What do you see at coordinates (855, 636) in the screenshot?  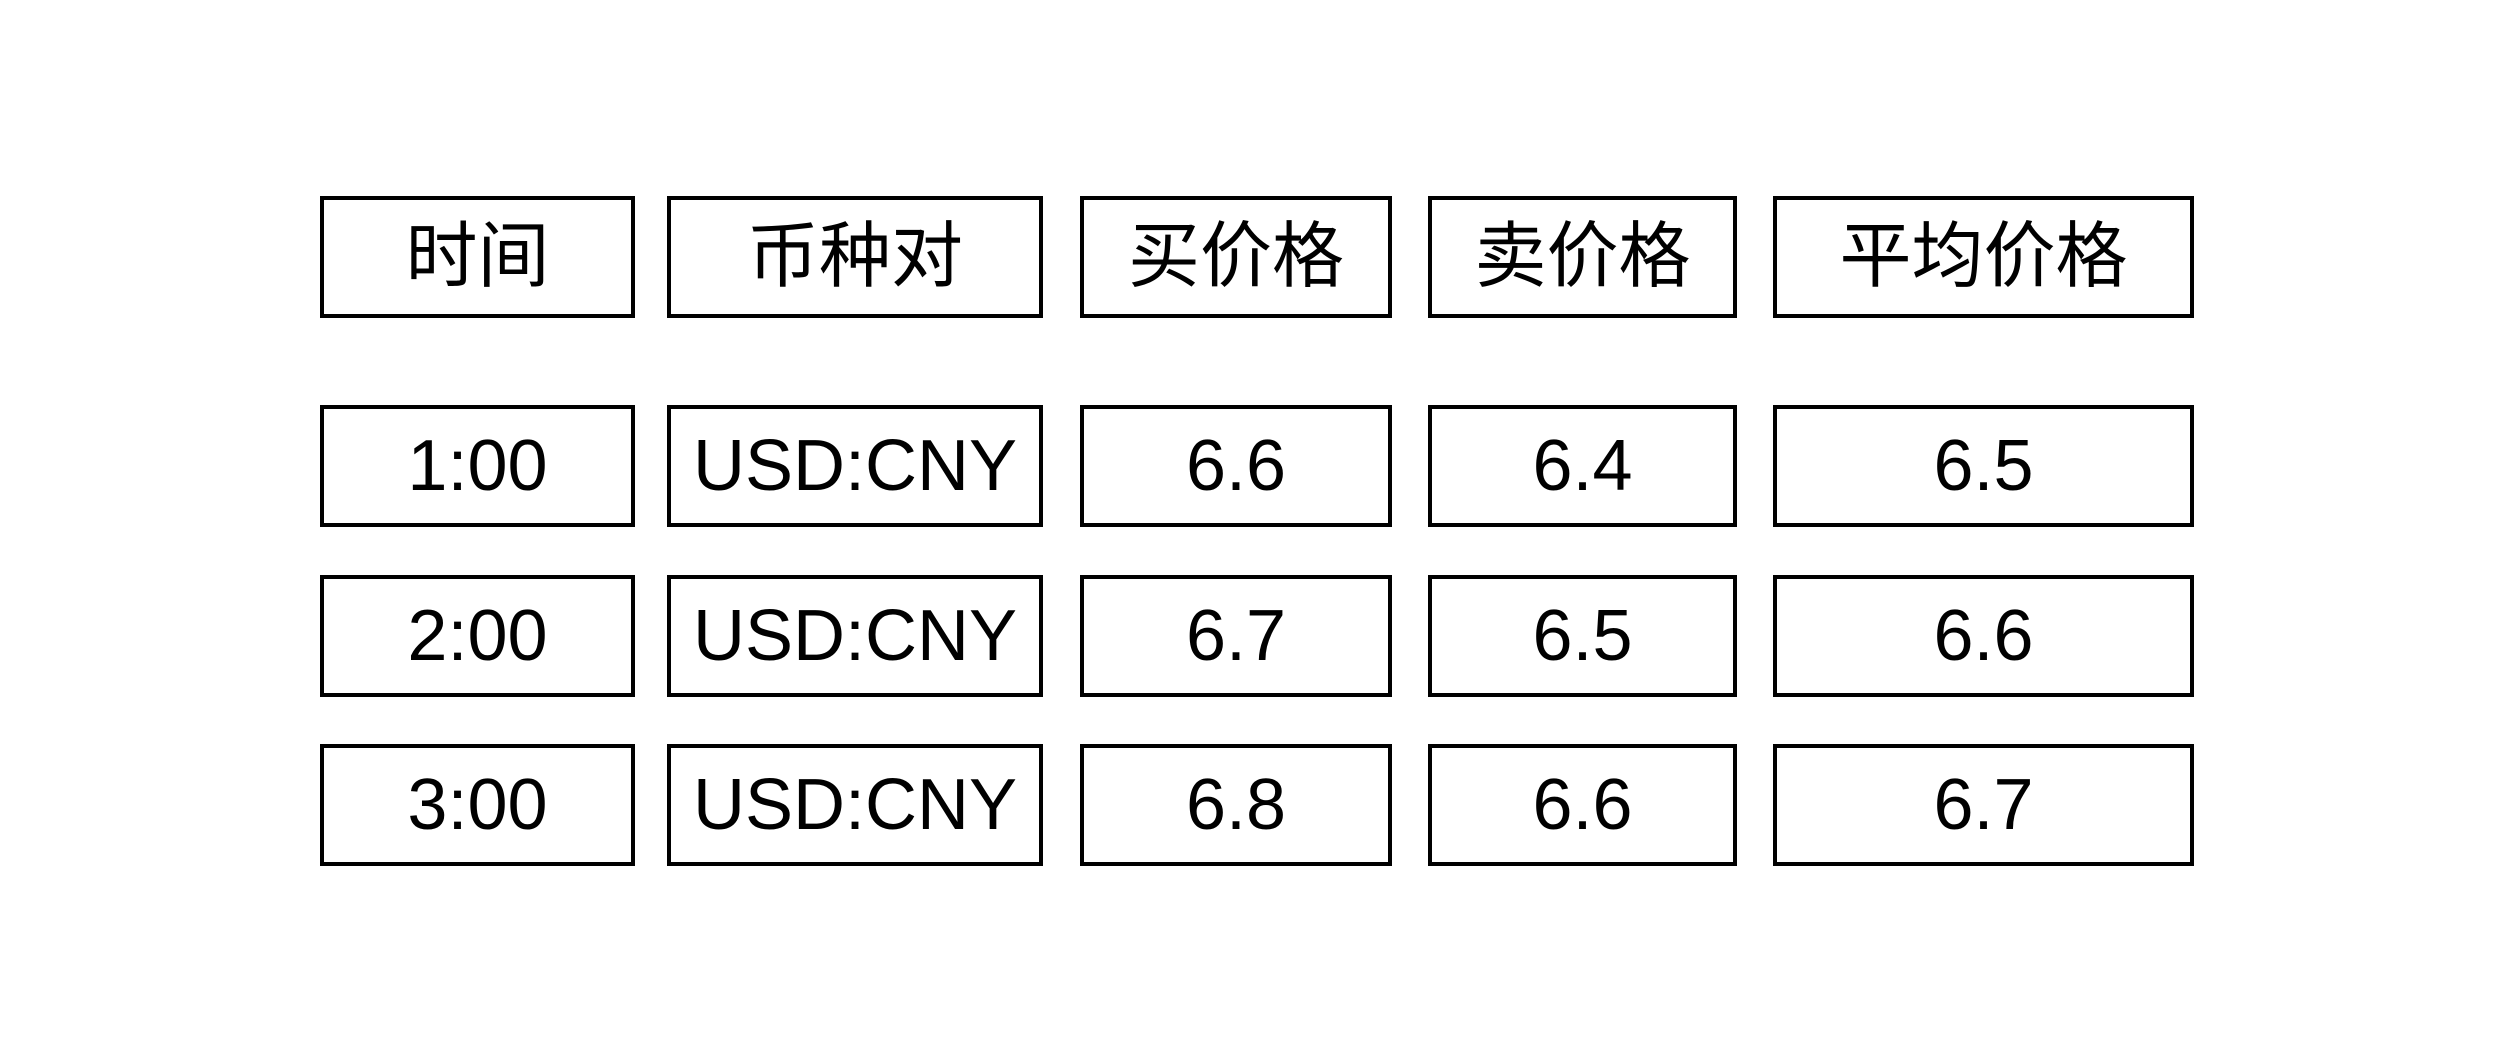 I see `cell-row2-pair: USD:CNY` at bounding box center [855, 636].